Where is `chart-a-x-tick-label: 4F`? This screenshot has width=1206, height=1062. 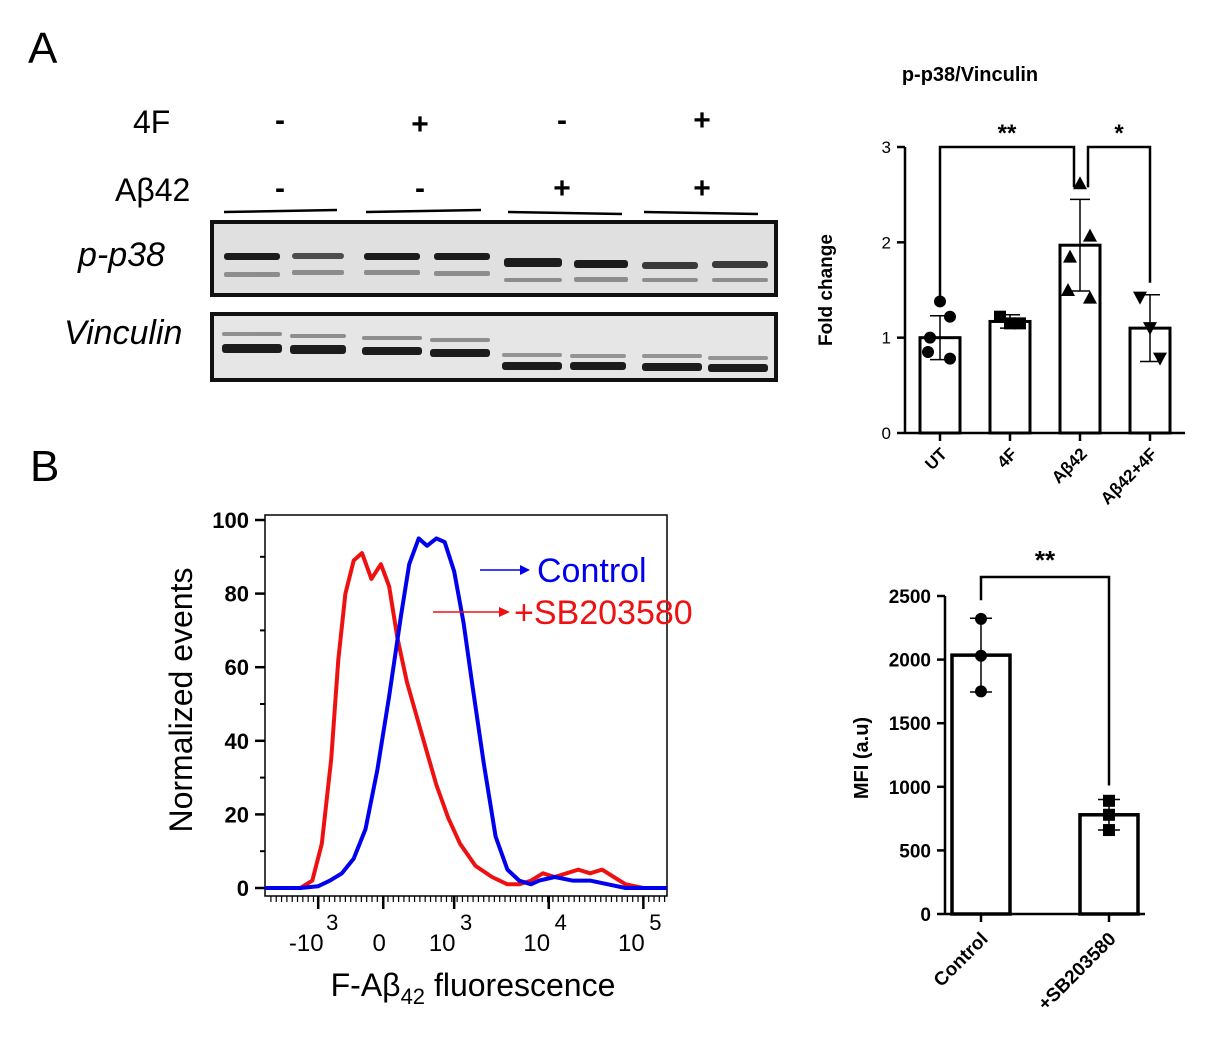 chart-a-x-tick-label: 4F is located at coordinates (1006, 457).